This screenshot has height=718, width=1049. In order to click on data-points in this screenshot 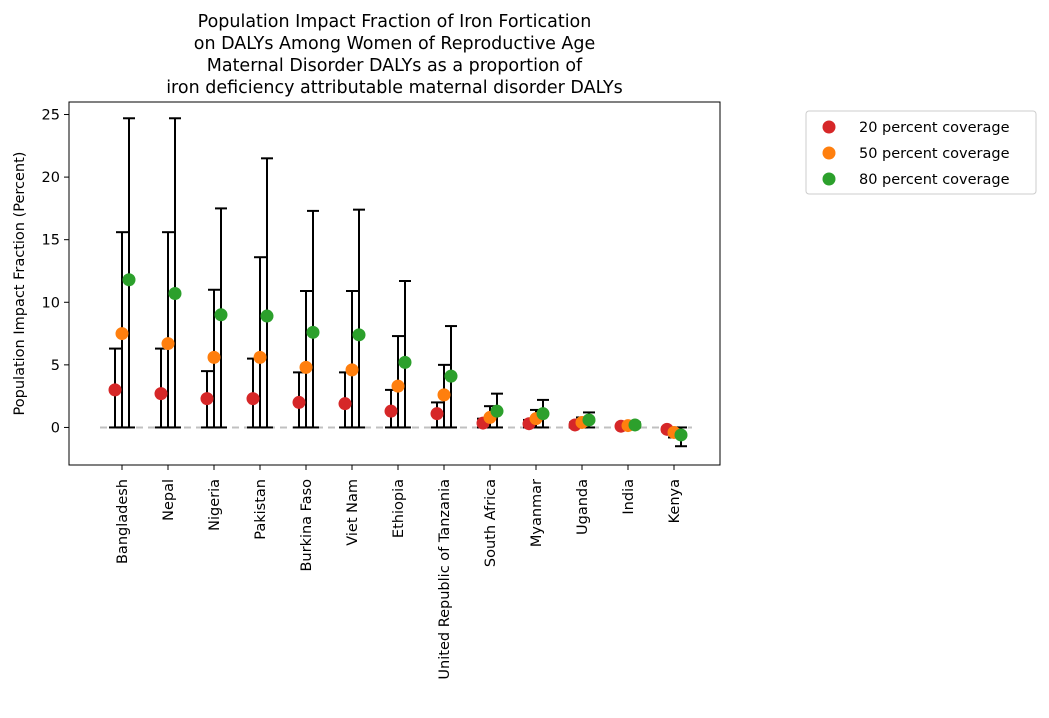, I will do `click(398, 357)`.